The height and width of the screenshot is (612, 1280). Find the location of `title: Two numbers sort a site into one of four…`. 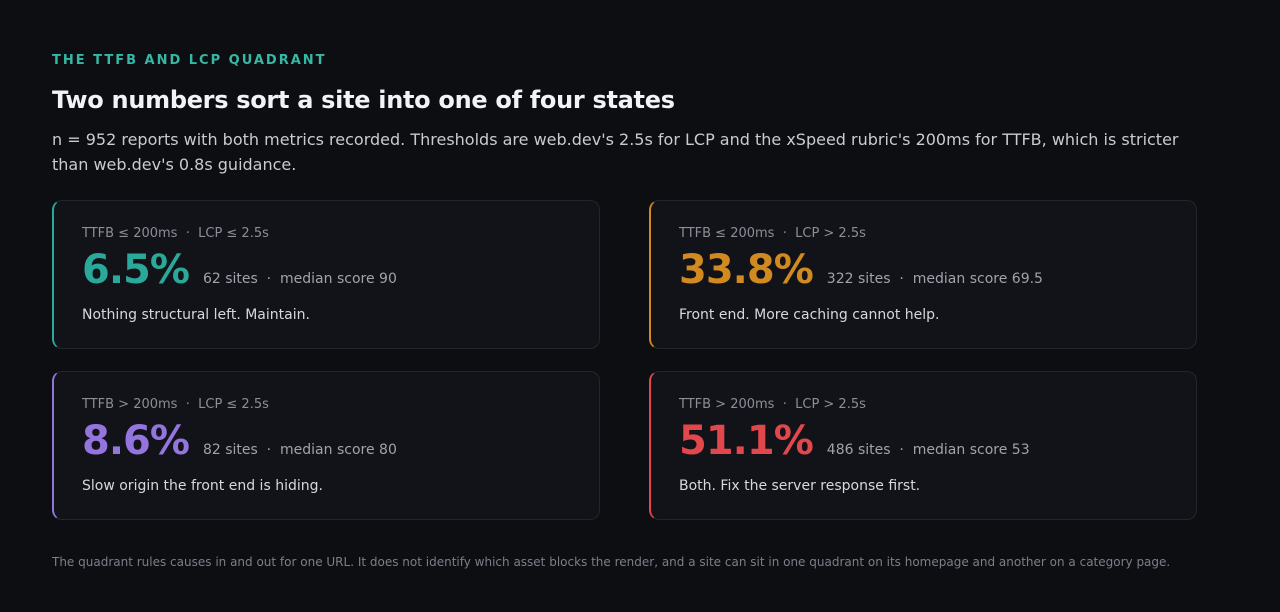

title: Two numbers sort a site into one of four… is located at coordinates (363, 100).